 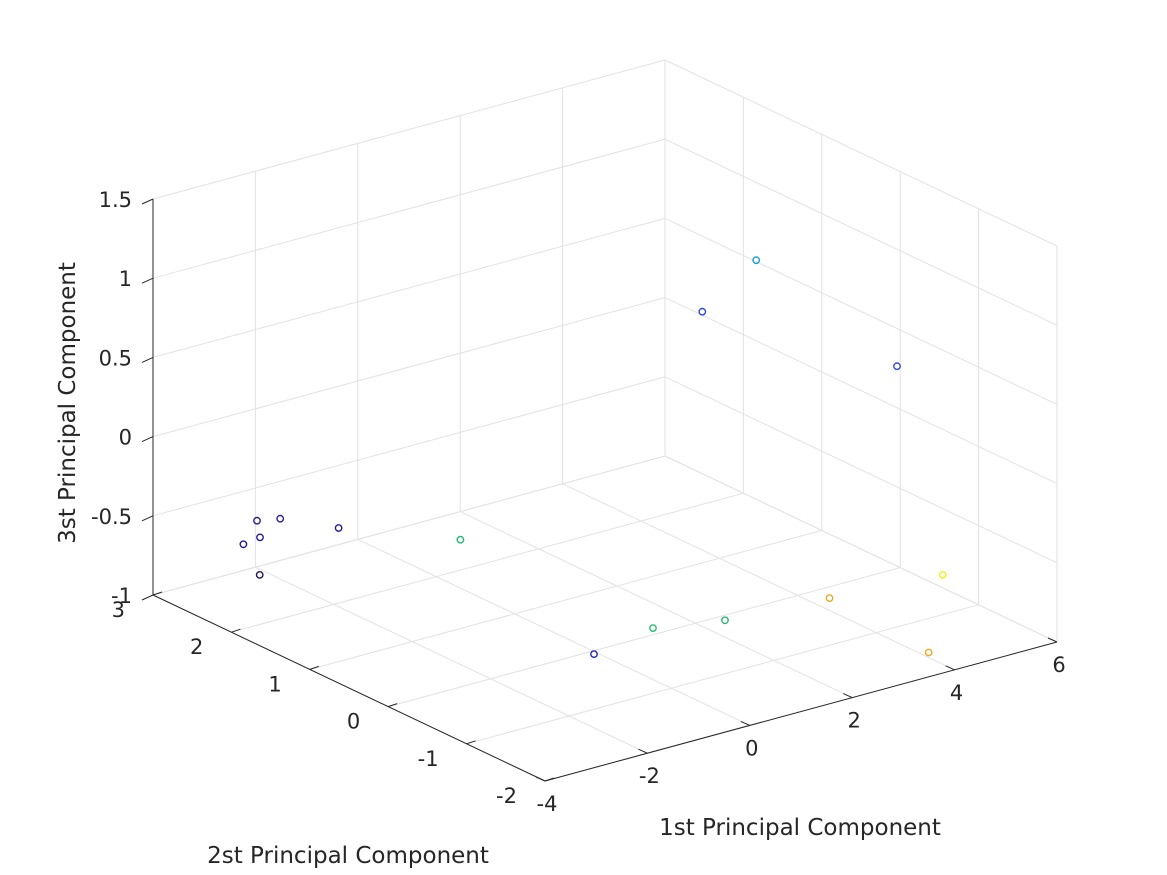 I want to click on z-axis-label: 3st Principal Component, so click(x=68, y=403).